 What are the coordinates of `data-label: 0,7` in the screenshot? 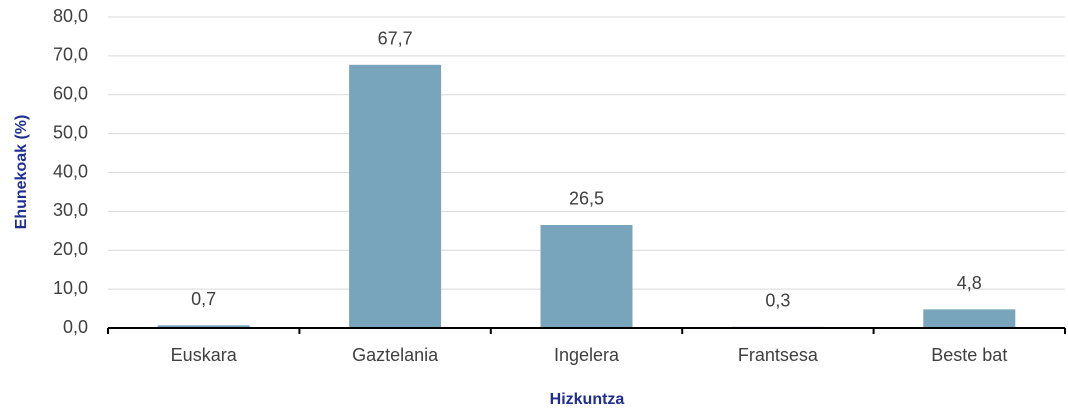 It's located at (203, 299).